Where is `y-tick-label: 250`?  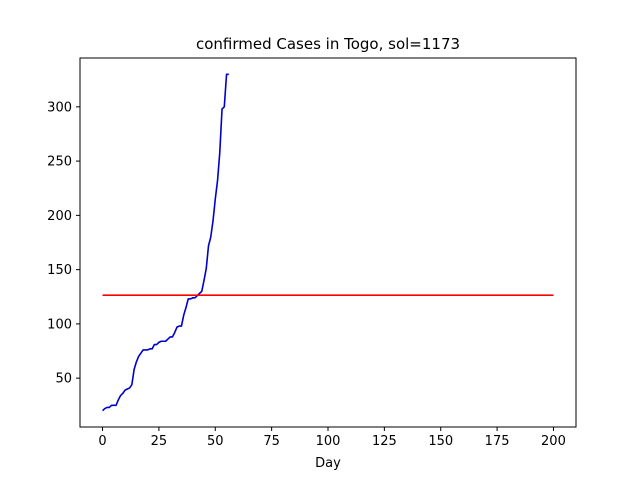
y-tick-label: 250 is located at coordinates (59, 162).